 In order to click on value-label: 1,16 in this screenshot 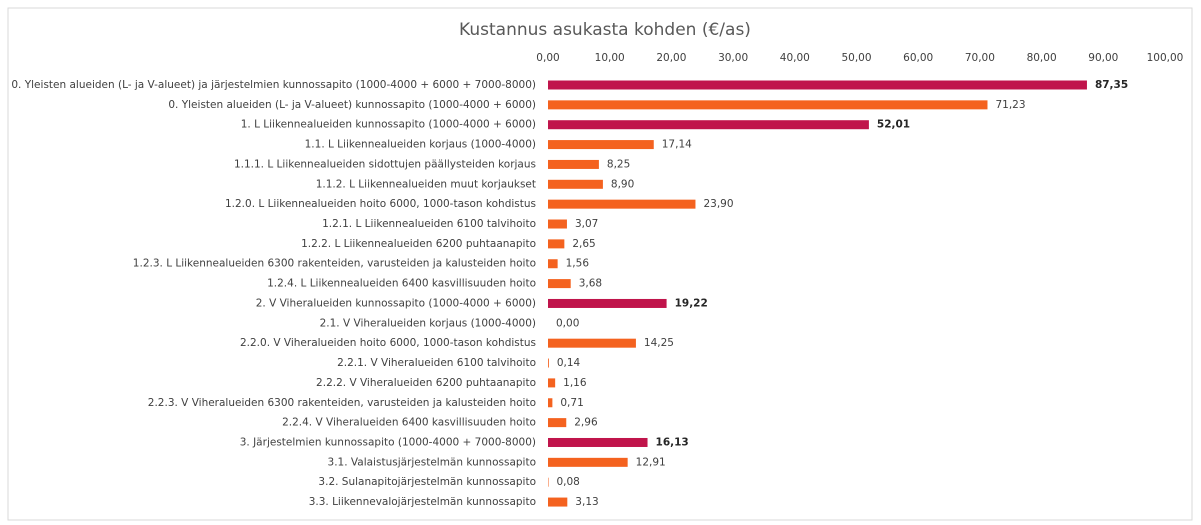, I will do `click(575, 383)`.